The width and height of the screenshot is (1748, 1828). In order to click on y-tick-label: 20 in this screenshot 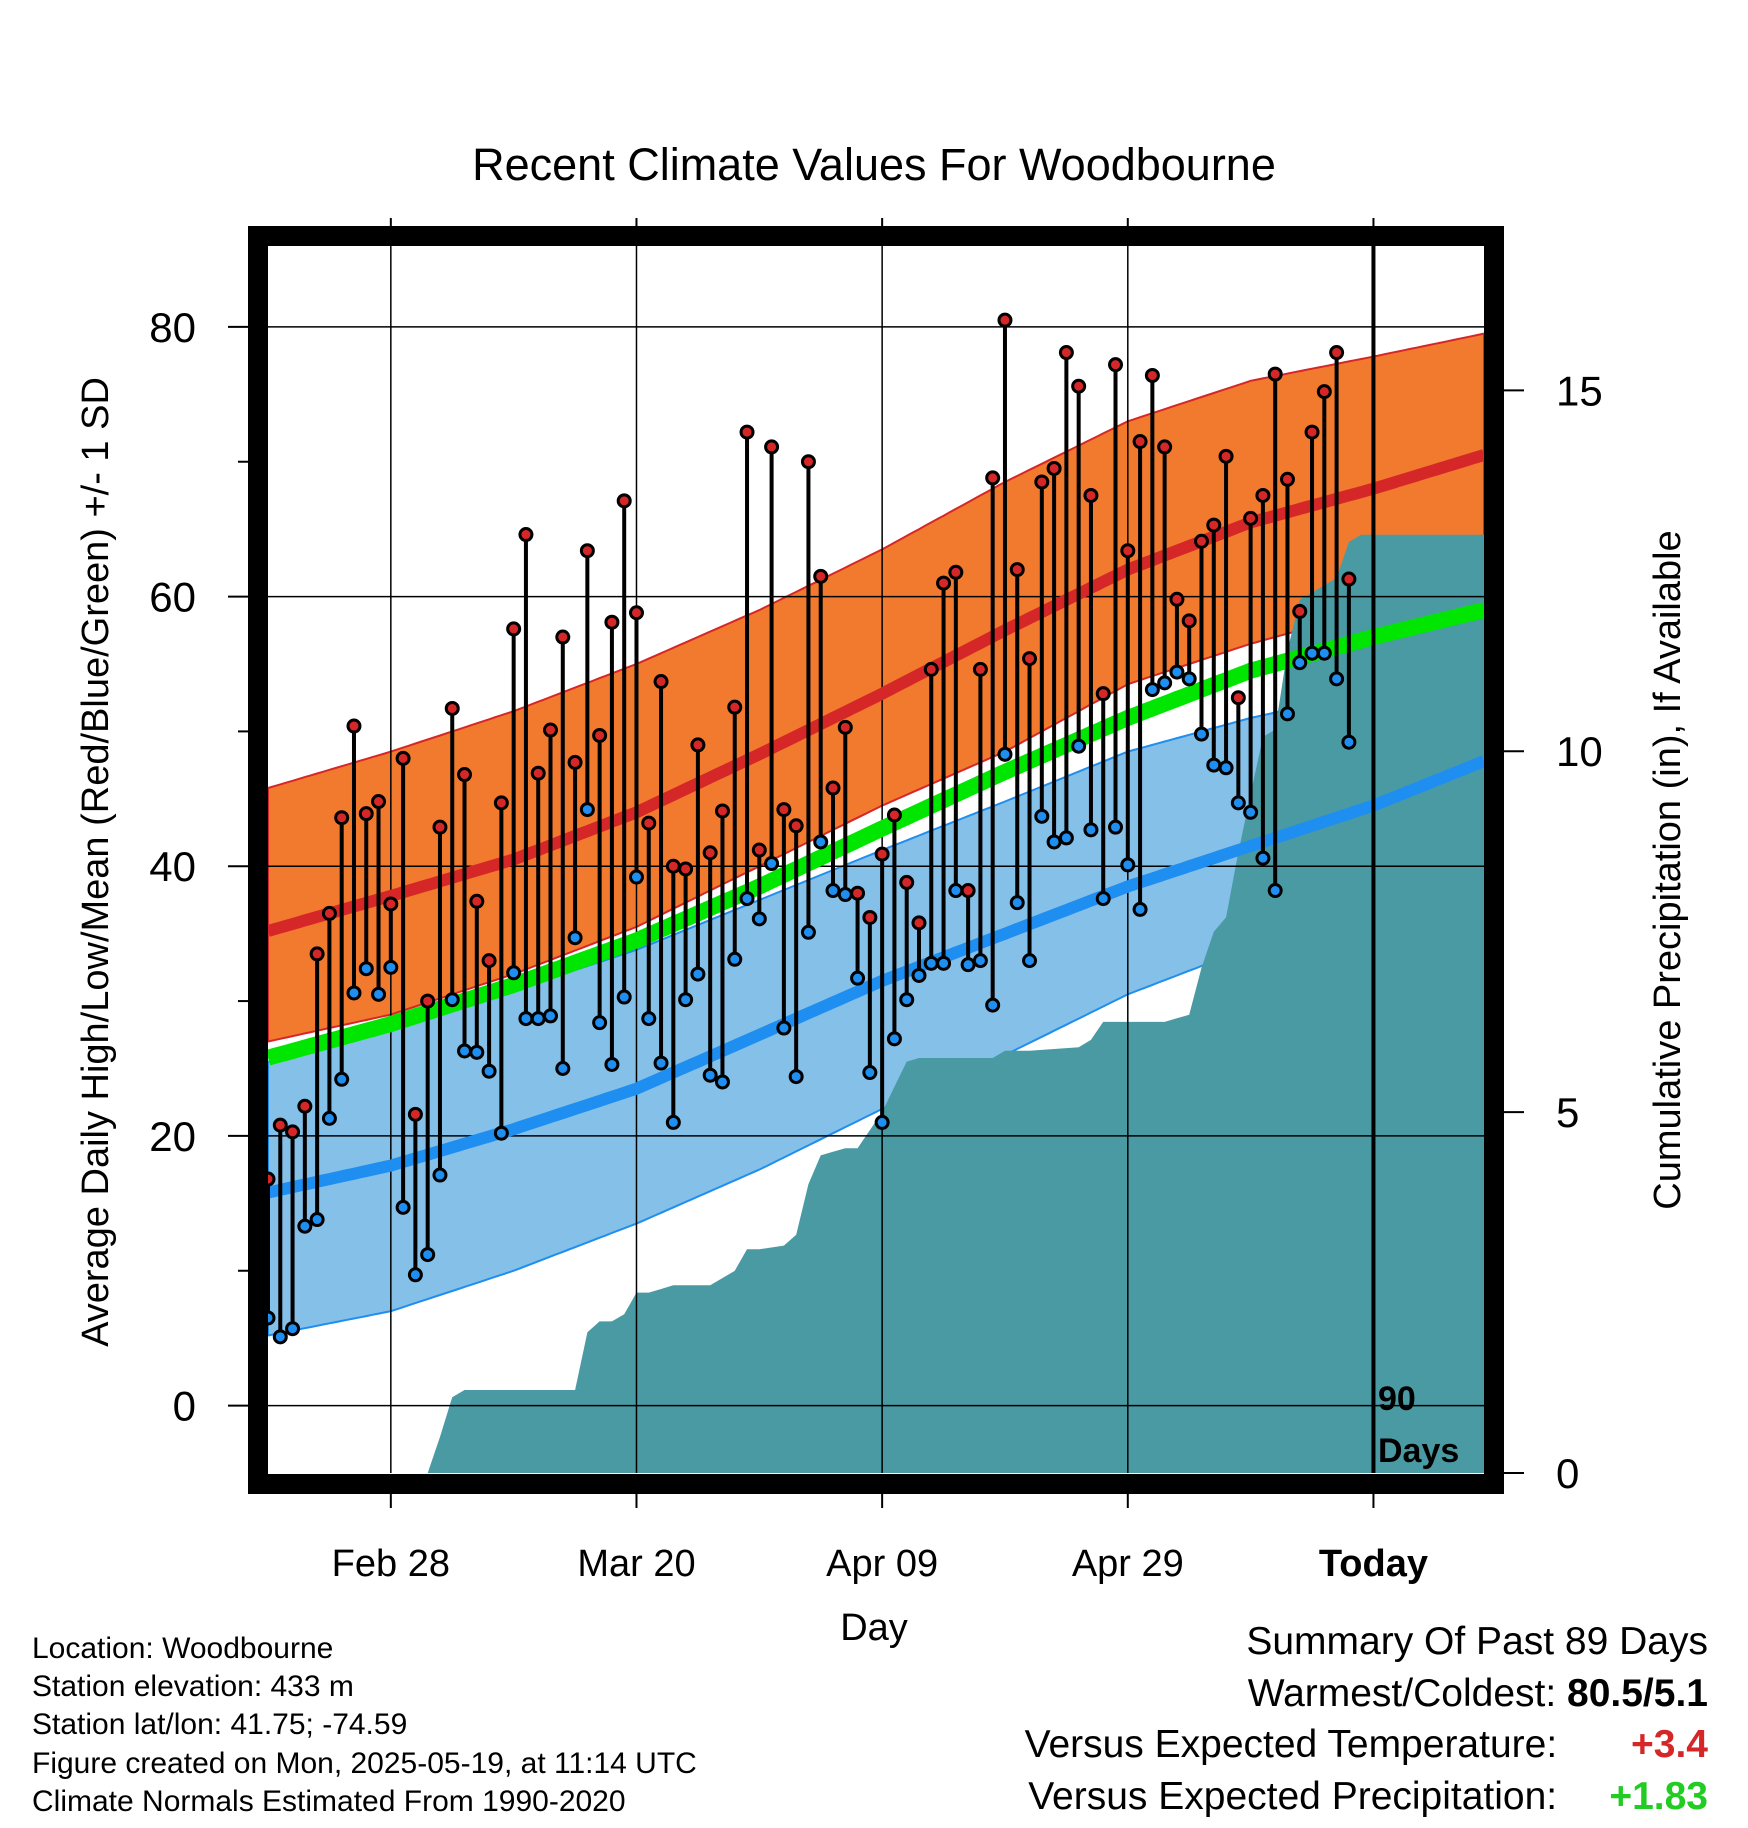, I will do `click(172, 1136)`.